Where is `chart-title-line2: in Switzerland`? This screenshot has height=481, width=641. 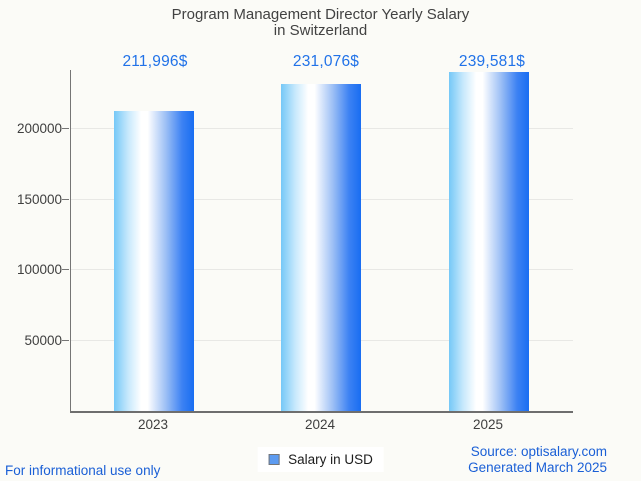 chart-title-line2: in Switzerland is located at coordinates (320, 30).